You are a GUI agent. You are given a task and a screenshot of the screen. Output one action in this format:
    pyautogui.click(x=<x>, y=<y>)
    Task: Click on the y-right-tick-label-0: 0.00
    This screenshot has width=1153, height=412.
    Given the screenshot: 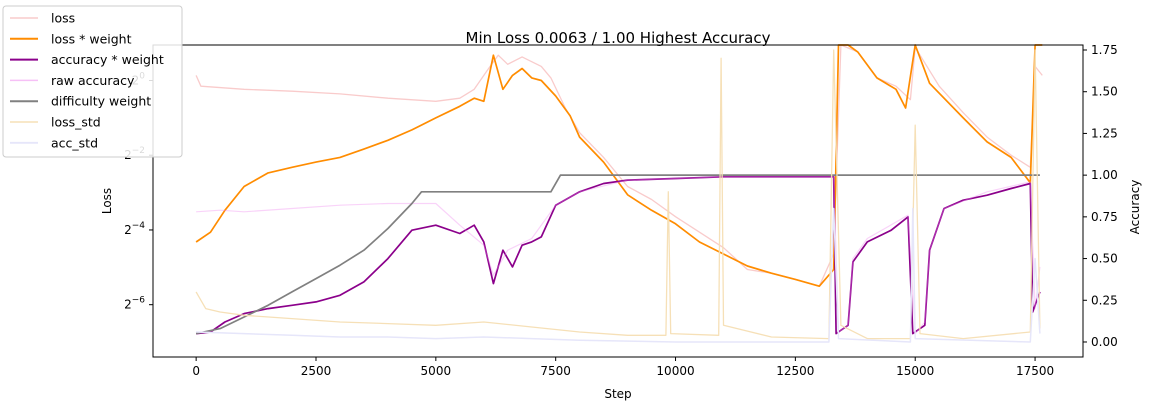 What is the action you would take?
    pyautogui.click(x=1104, y=342)
    